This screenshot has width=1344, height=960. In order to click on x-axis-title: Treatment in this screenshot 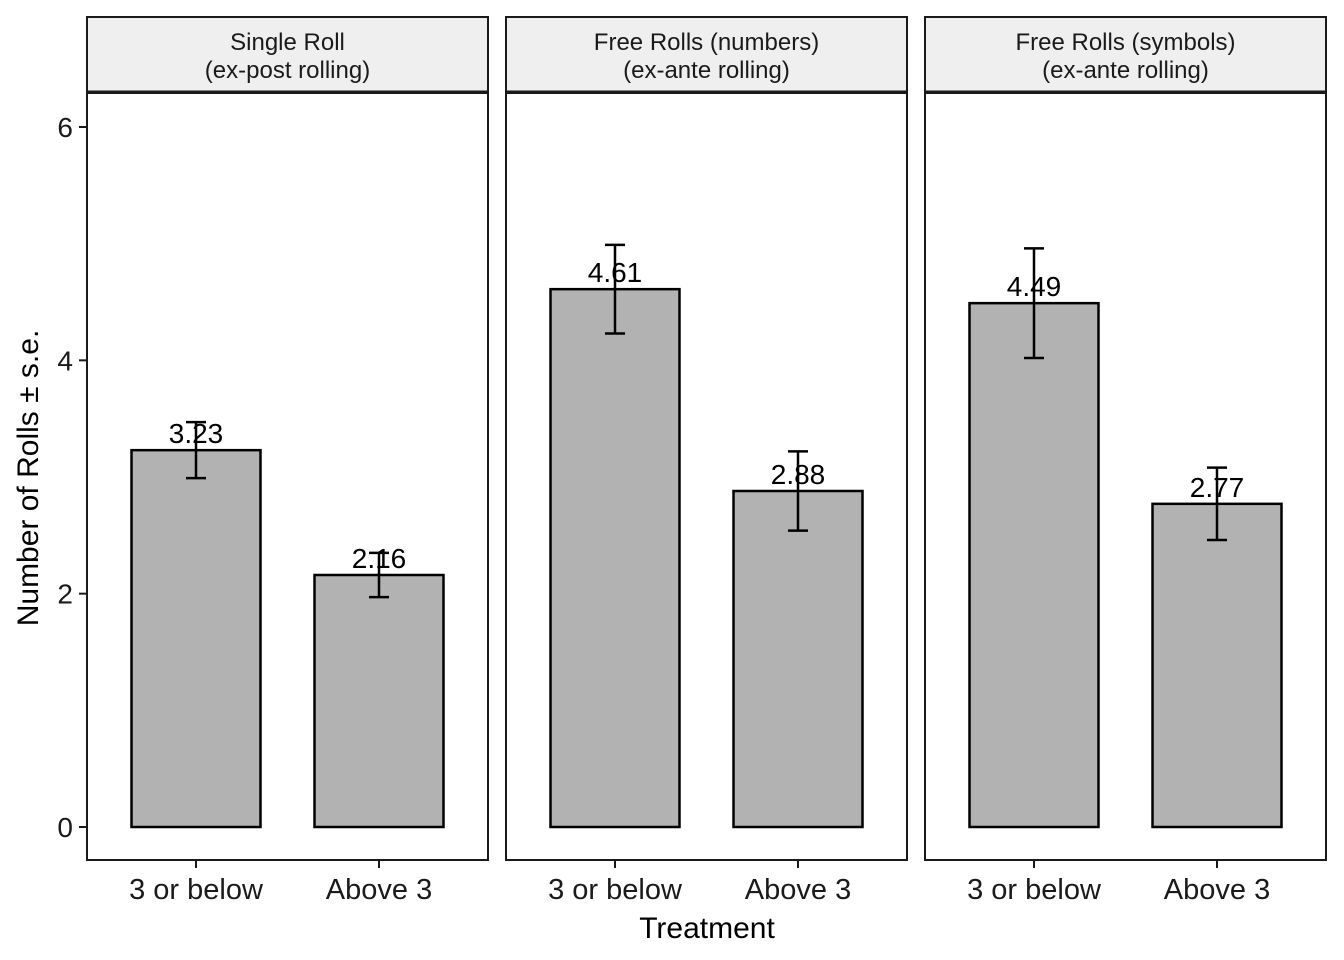, I will do `click(707, 928)`.